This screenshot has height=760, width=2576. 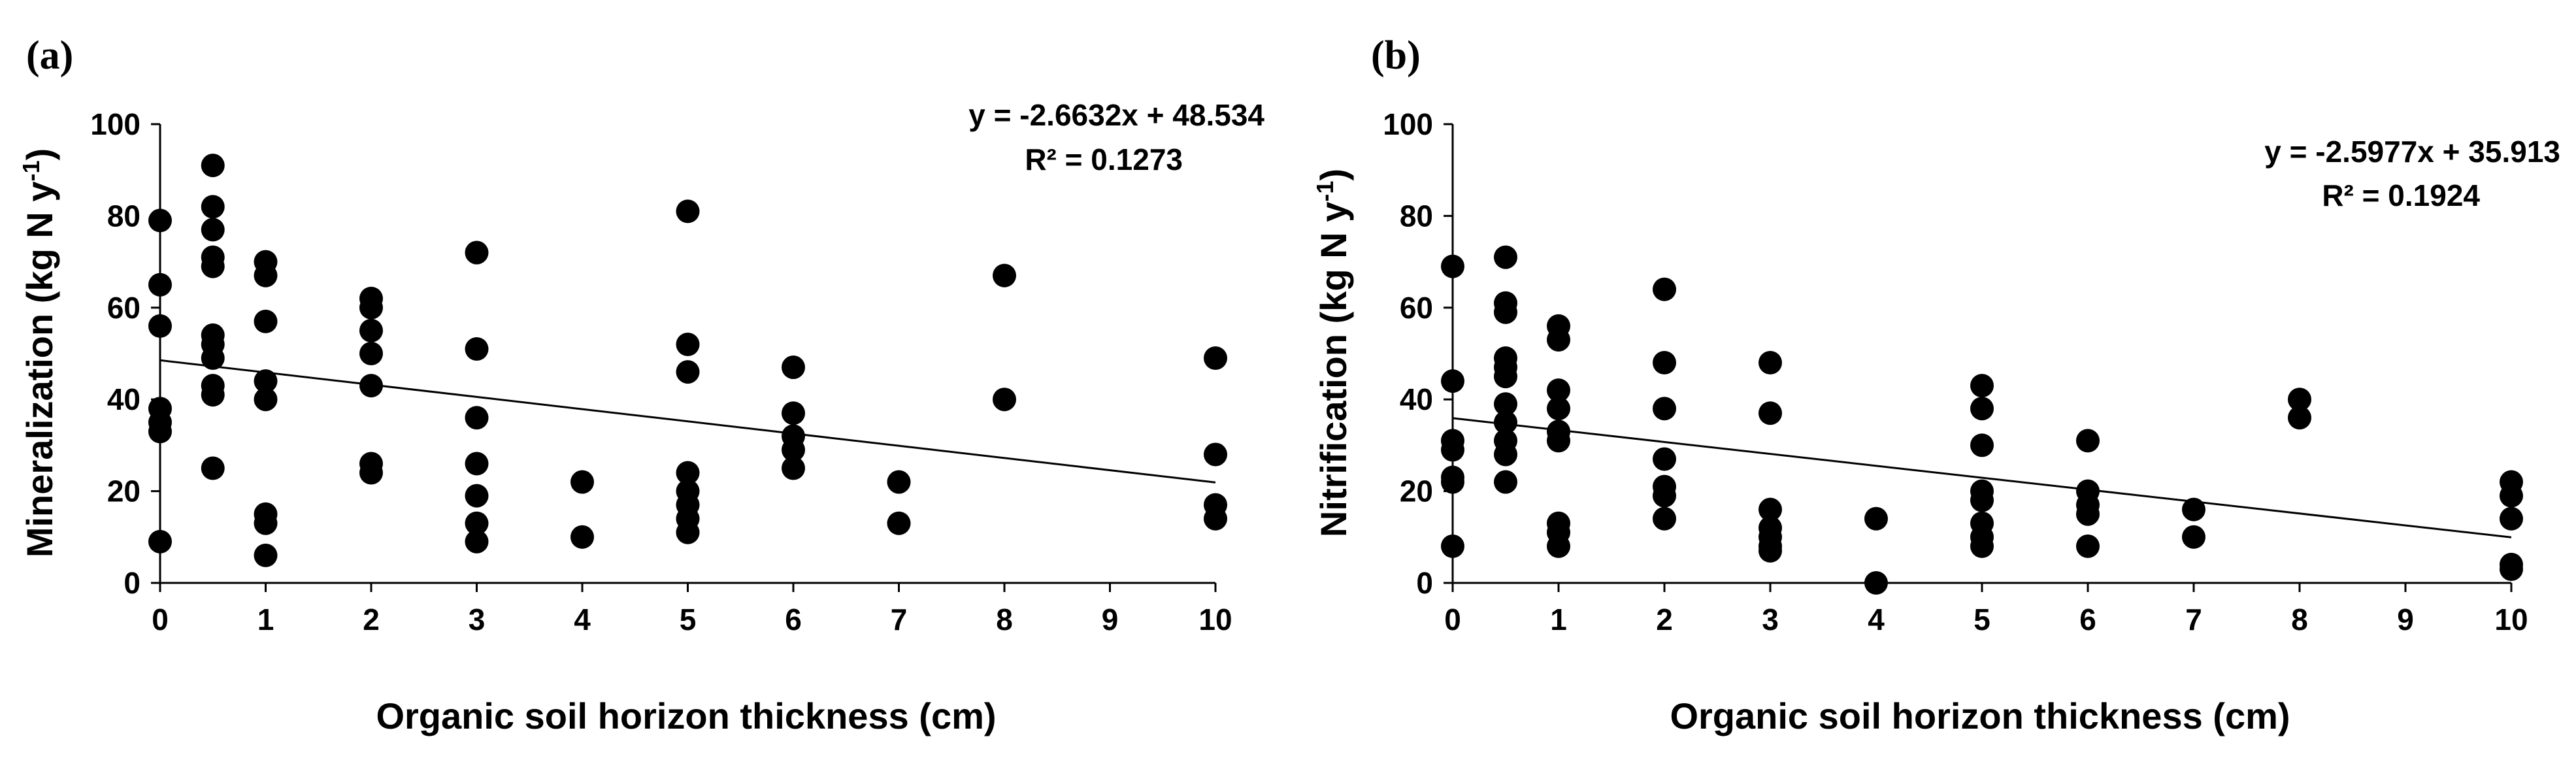 What do you see at coordinates (1416, 399) in the screenshot?
I see `y-tick-label: 40` at bounding box center [1416, 399].